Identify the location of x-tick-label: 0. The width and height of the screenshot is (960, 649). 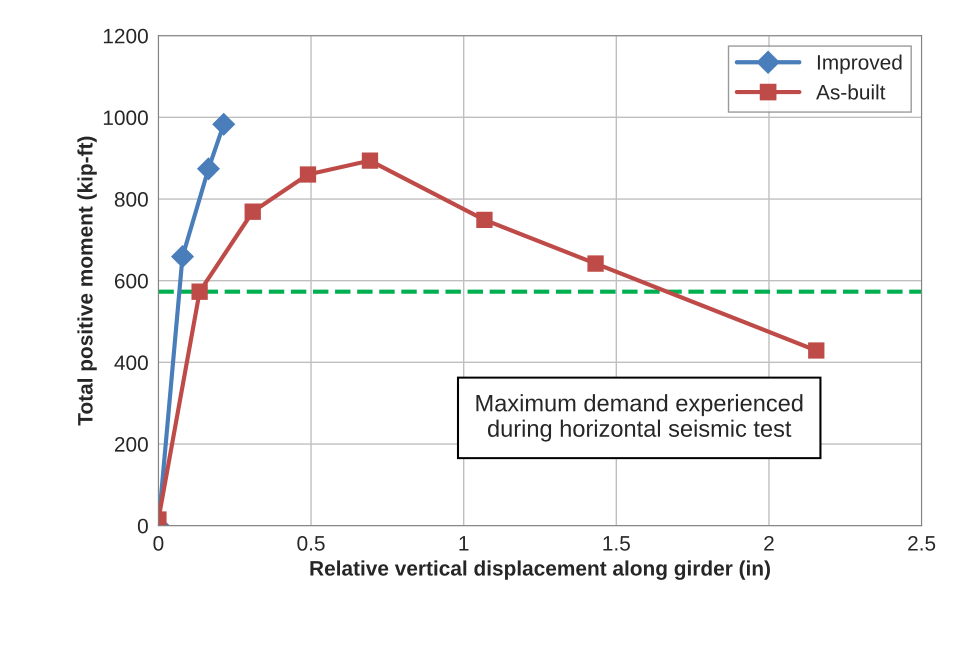
(158, 543).